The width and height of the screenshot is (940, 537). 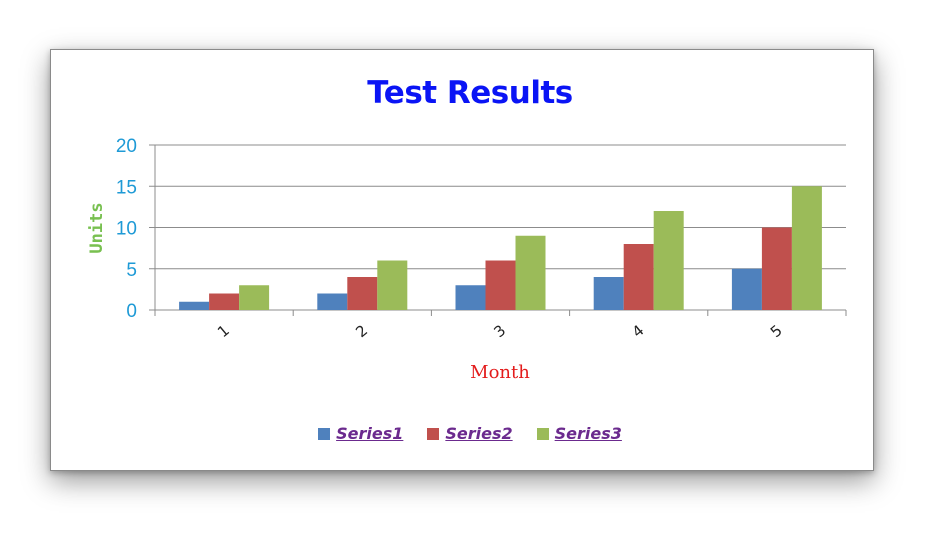 I want to click on y-tick-label: 20, so click(x=126, y=146).